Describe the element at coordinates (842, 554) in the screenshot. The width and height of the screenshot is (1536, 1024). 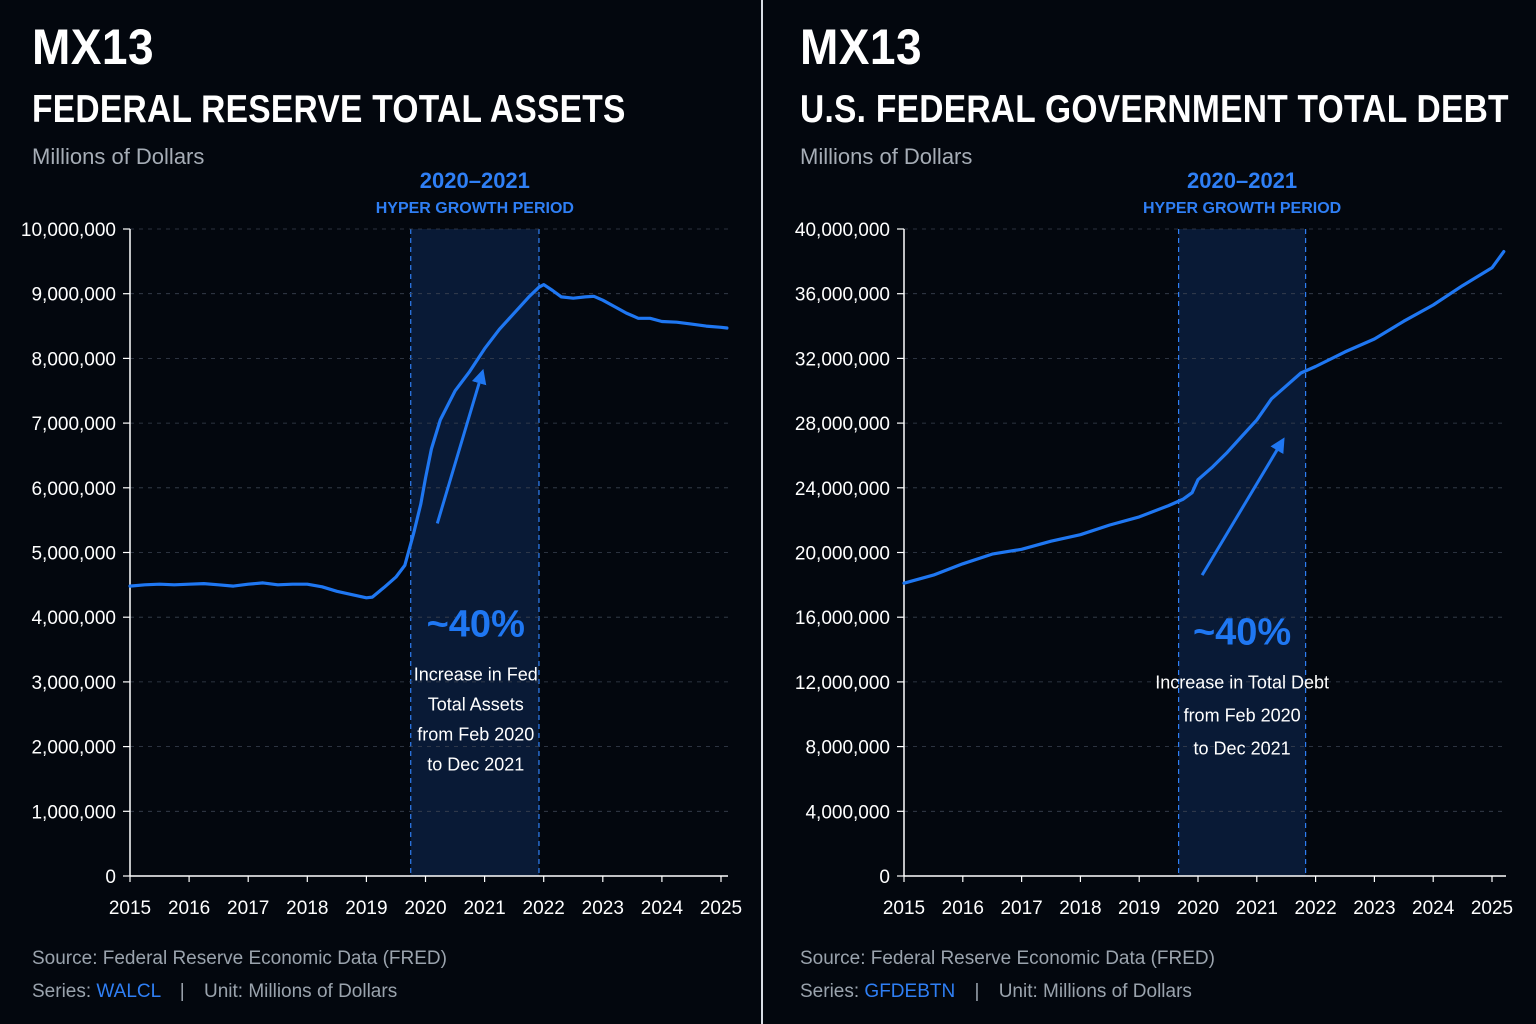
I see `y-tick-label: 20,000,000` at that location.